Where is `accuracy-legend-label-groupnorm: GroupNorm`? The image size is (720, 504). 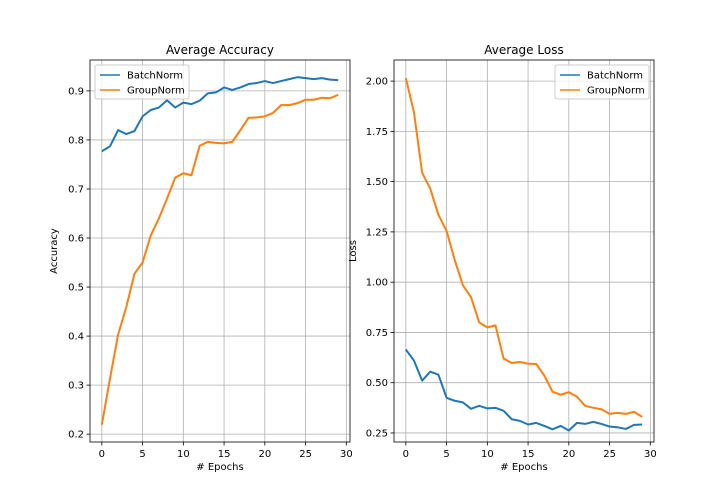 accuracy-legend-label-groupnorm: GroupNorm is located at coordinates (156, 91).